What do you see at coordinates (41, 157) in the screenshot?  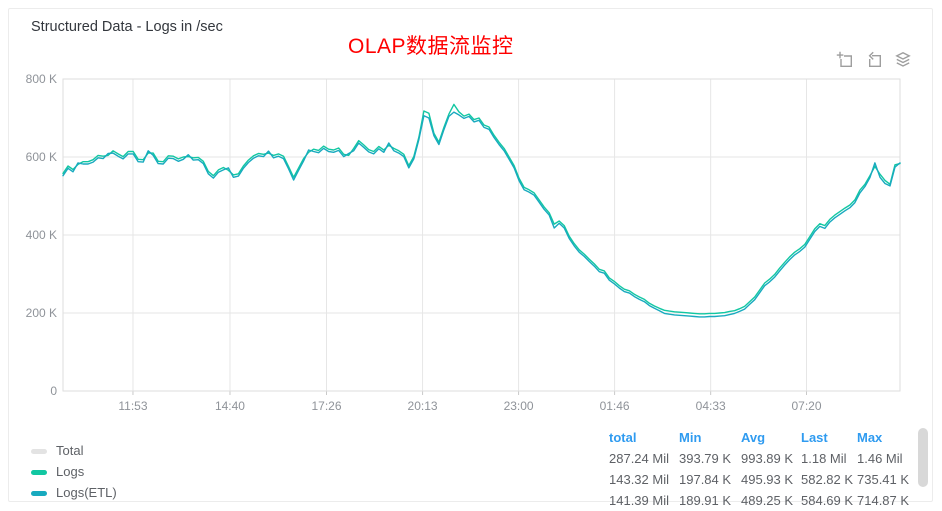 I see `y-tick-label: 600 K` at bounding box center [41, 157].